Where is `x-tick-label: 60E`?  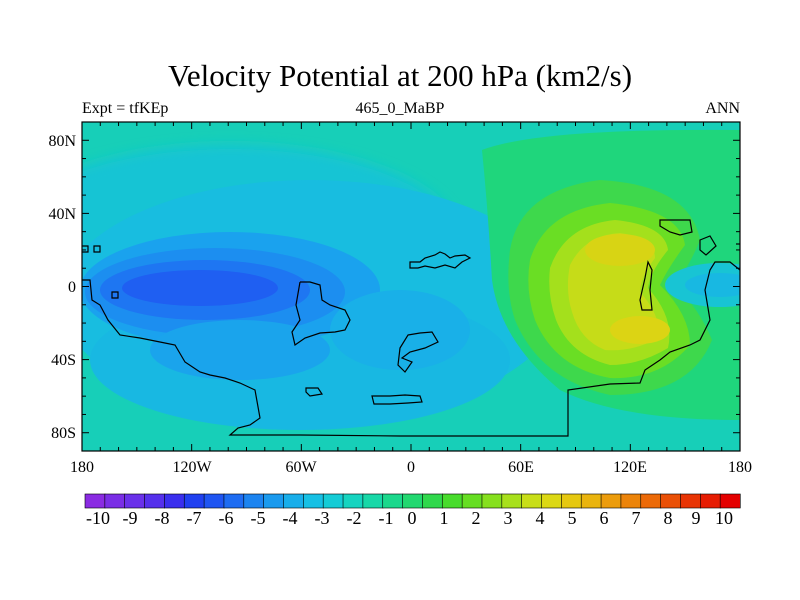 x-tick-label: 60E is located at coordinates (521, 467).